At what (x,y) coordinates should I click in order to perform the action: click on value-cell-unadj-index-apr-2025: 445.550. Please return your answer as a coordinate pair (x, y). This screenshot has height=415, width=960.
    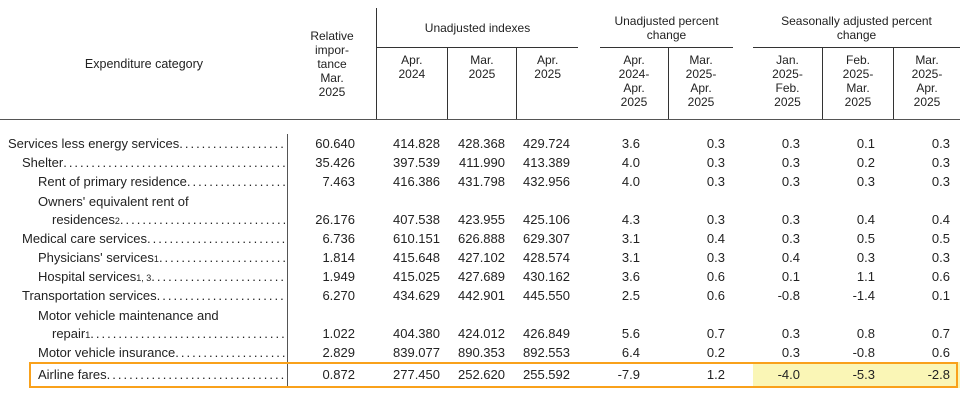
    Looking at the image, I should click on (546, 295).